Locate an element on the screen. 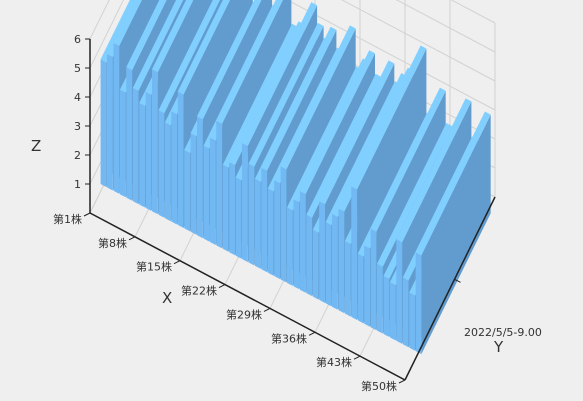  y-tick-mark is located at coordinates (457, 280).